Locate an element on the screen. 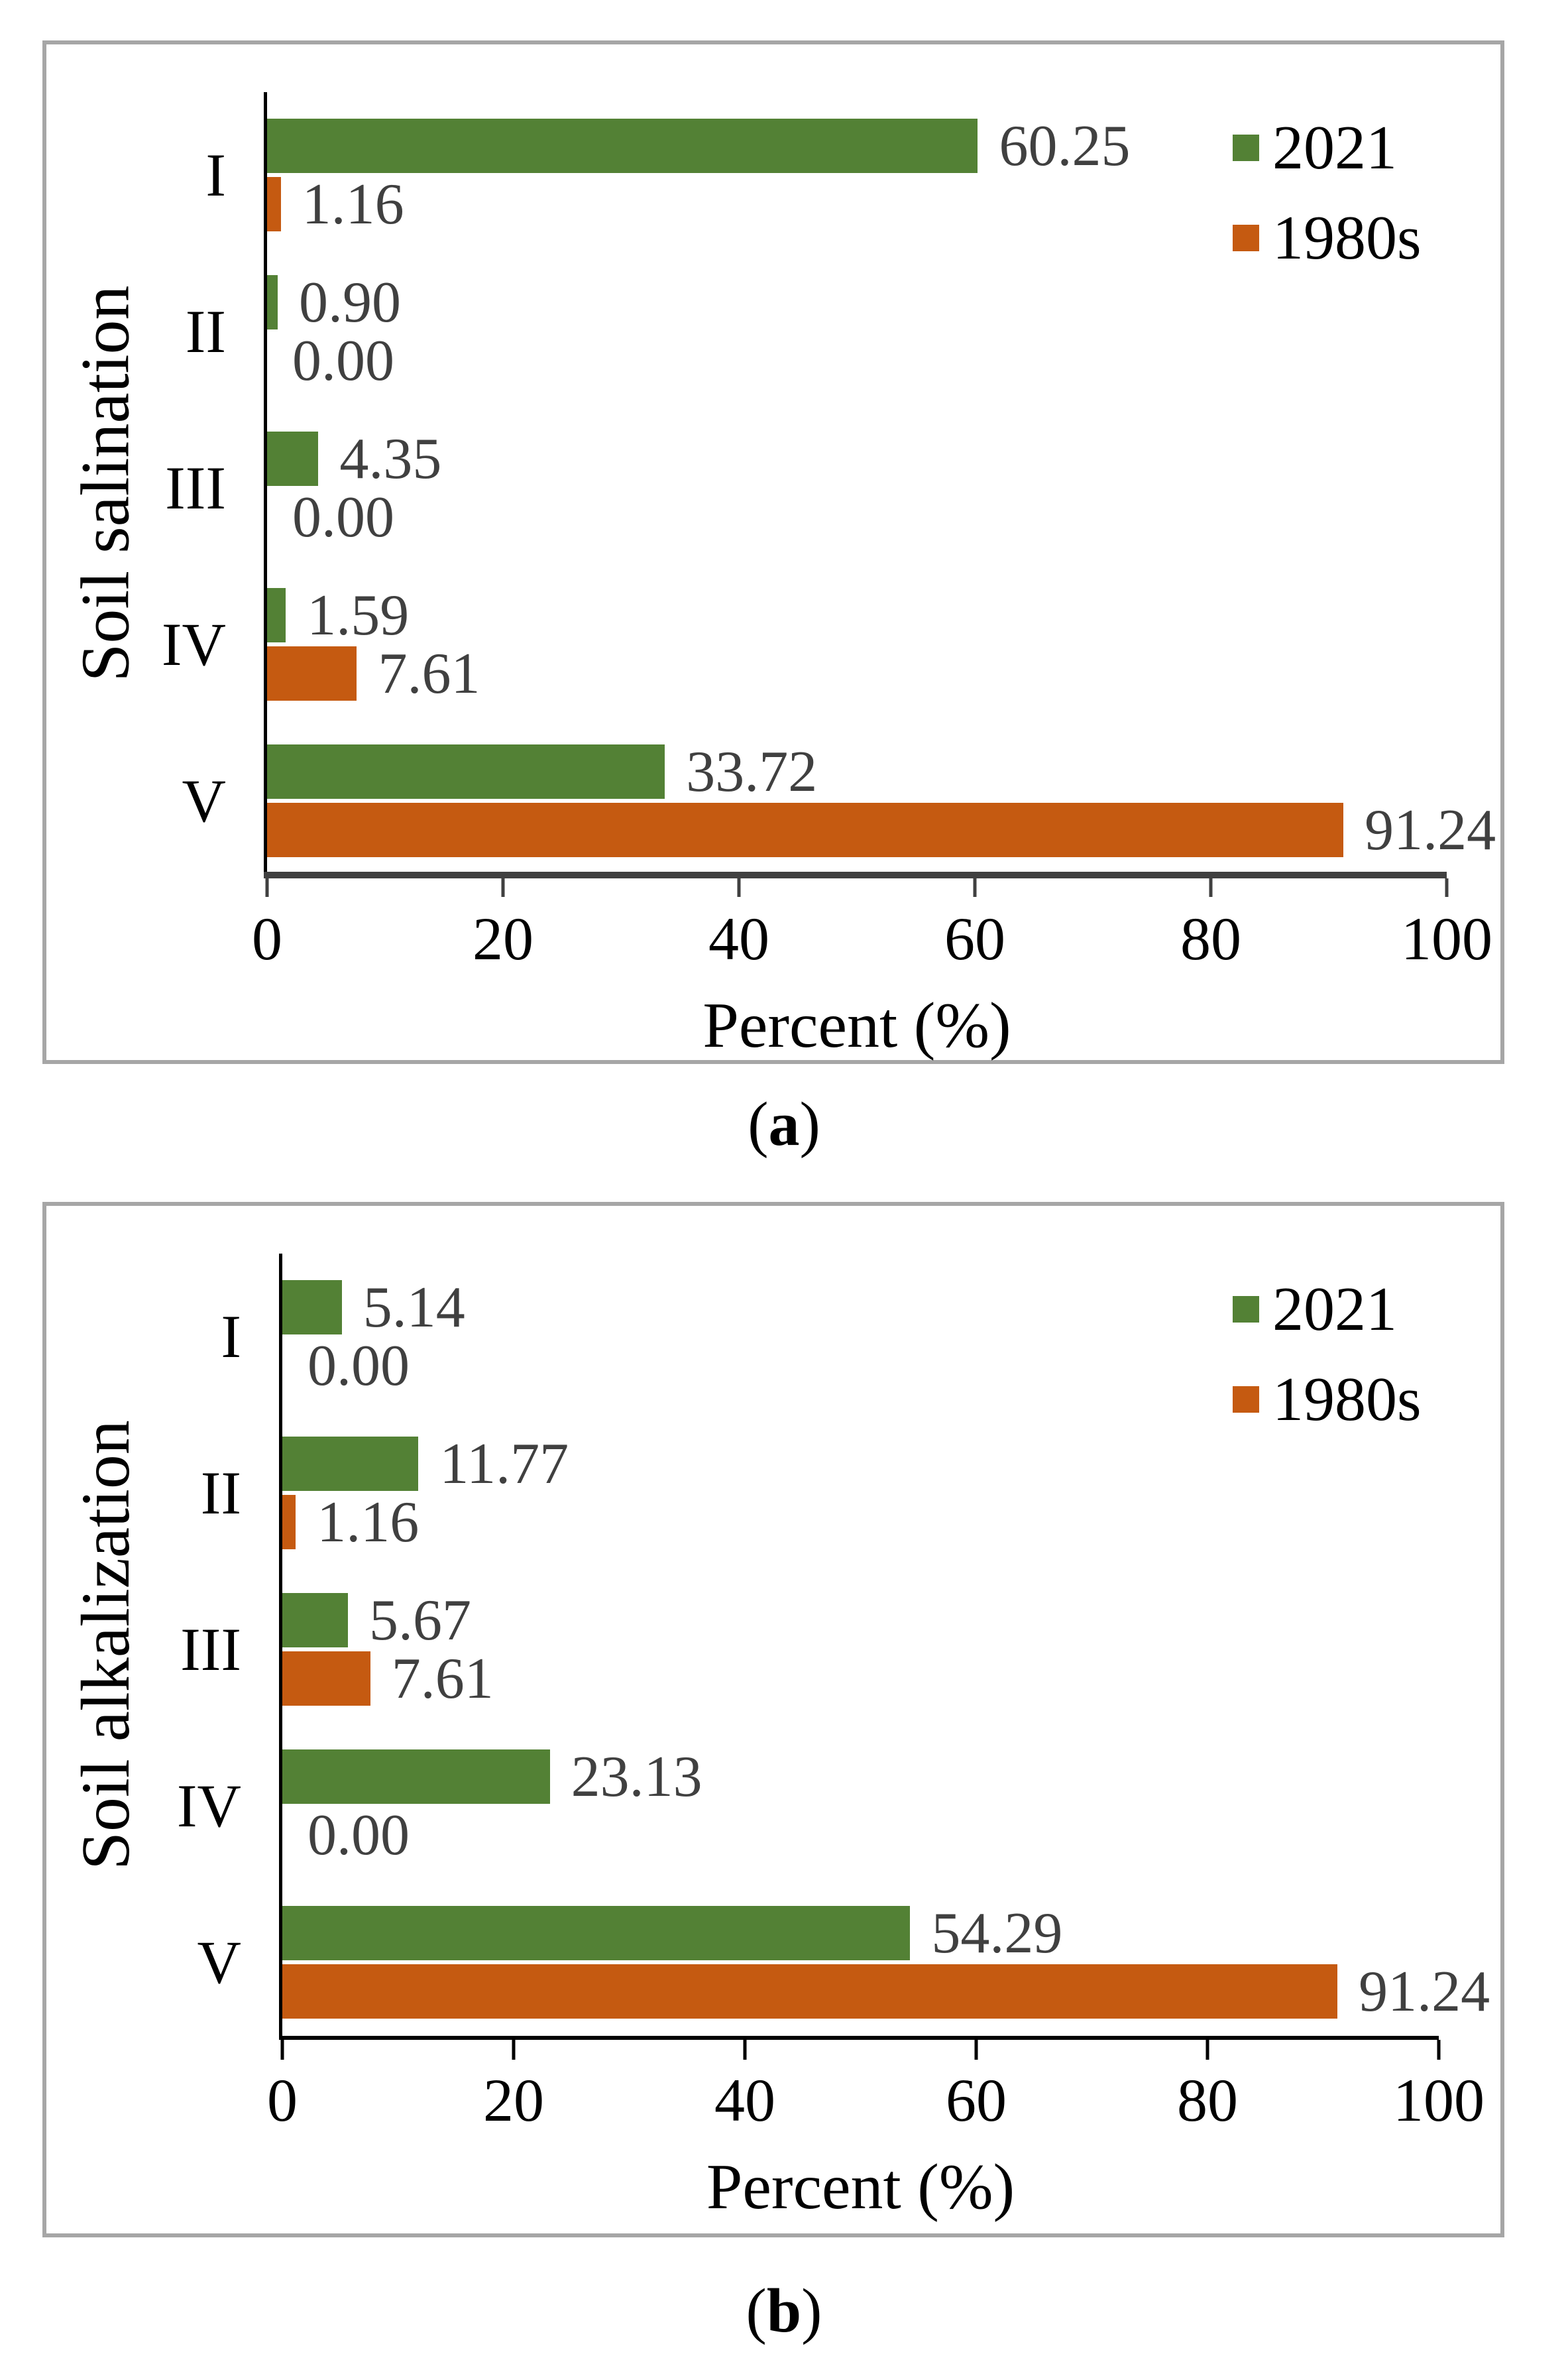 The image size is (1568, 2364). category-row: IV 1.59 7.61 is located at coordinates (805, 639).